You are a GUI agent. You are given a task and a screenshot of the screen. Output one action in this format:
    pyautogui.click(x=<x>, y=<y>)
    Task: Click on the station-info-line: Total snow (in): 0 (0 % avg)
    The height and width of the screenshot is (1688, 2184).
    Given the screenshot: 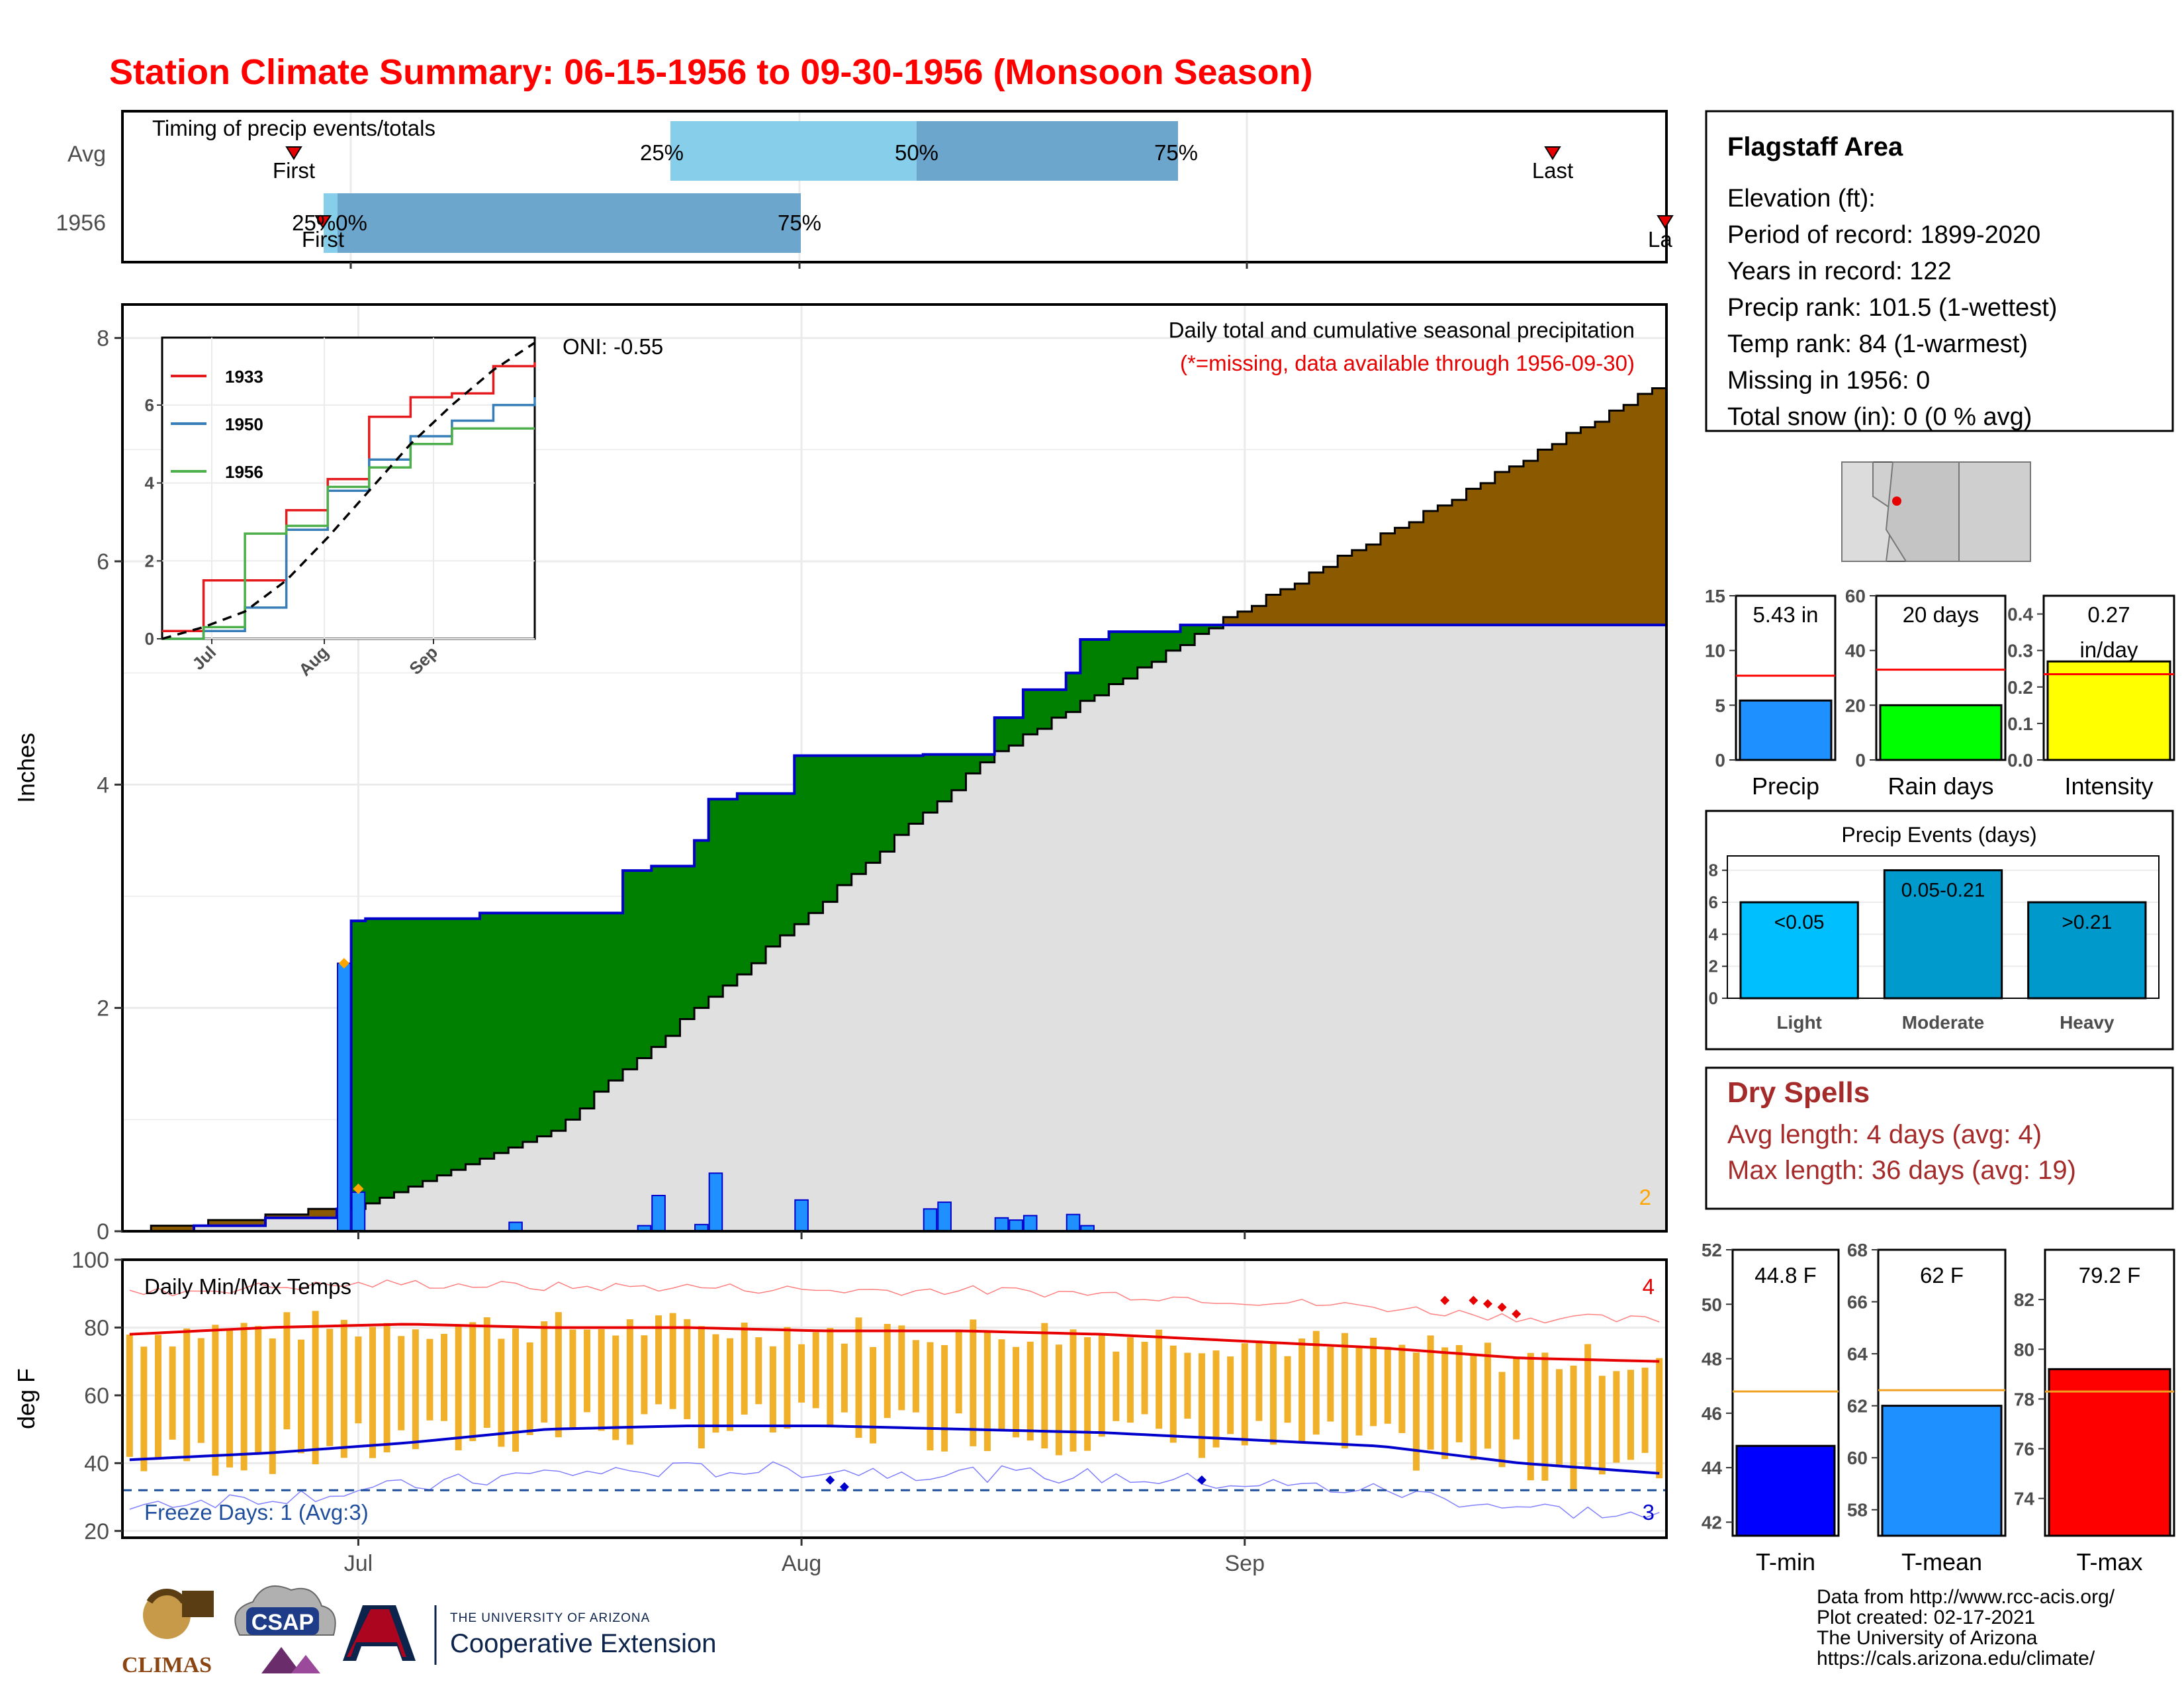 What is the action you would take?
    pyautogui.click(x=1880, y=417)
    